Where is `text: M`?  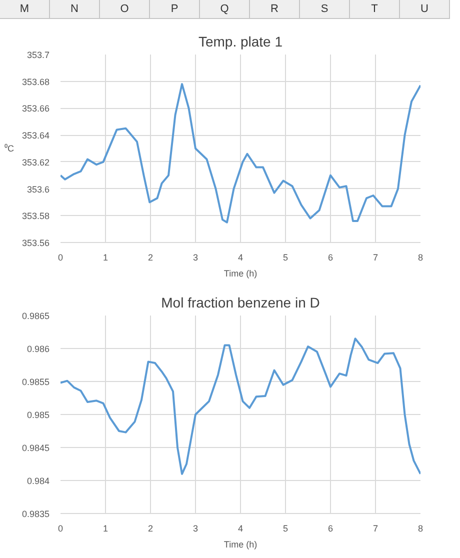
text: M is located at coordinates (25, 9).